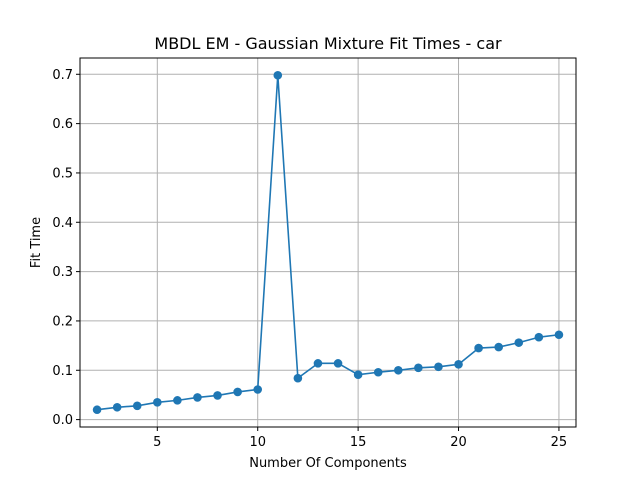 The image size is (640, 480). I want to click on y-tick-label: 0.6, so click(62, 124).